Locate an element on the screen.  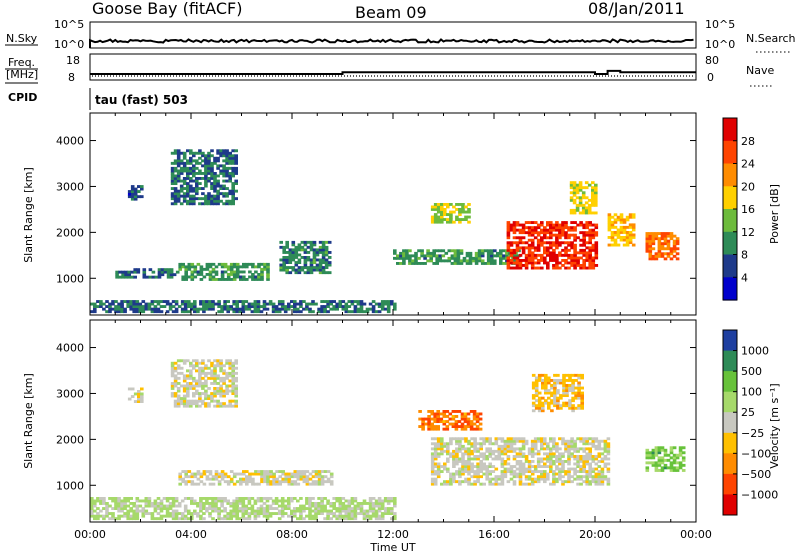
x-tick-label: 20:00 is located at coordinates (595, 534).